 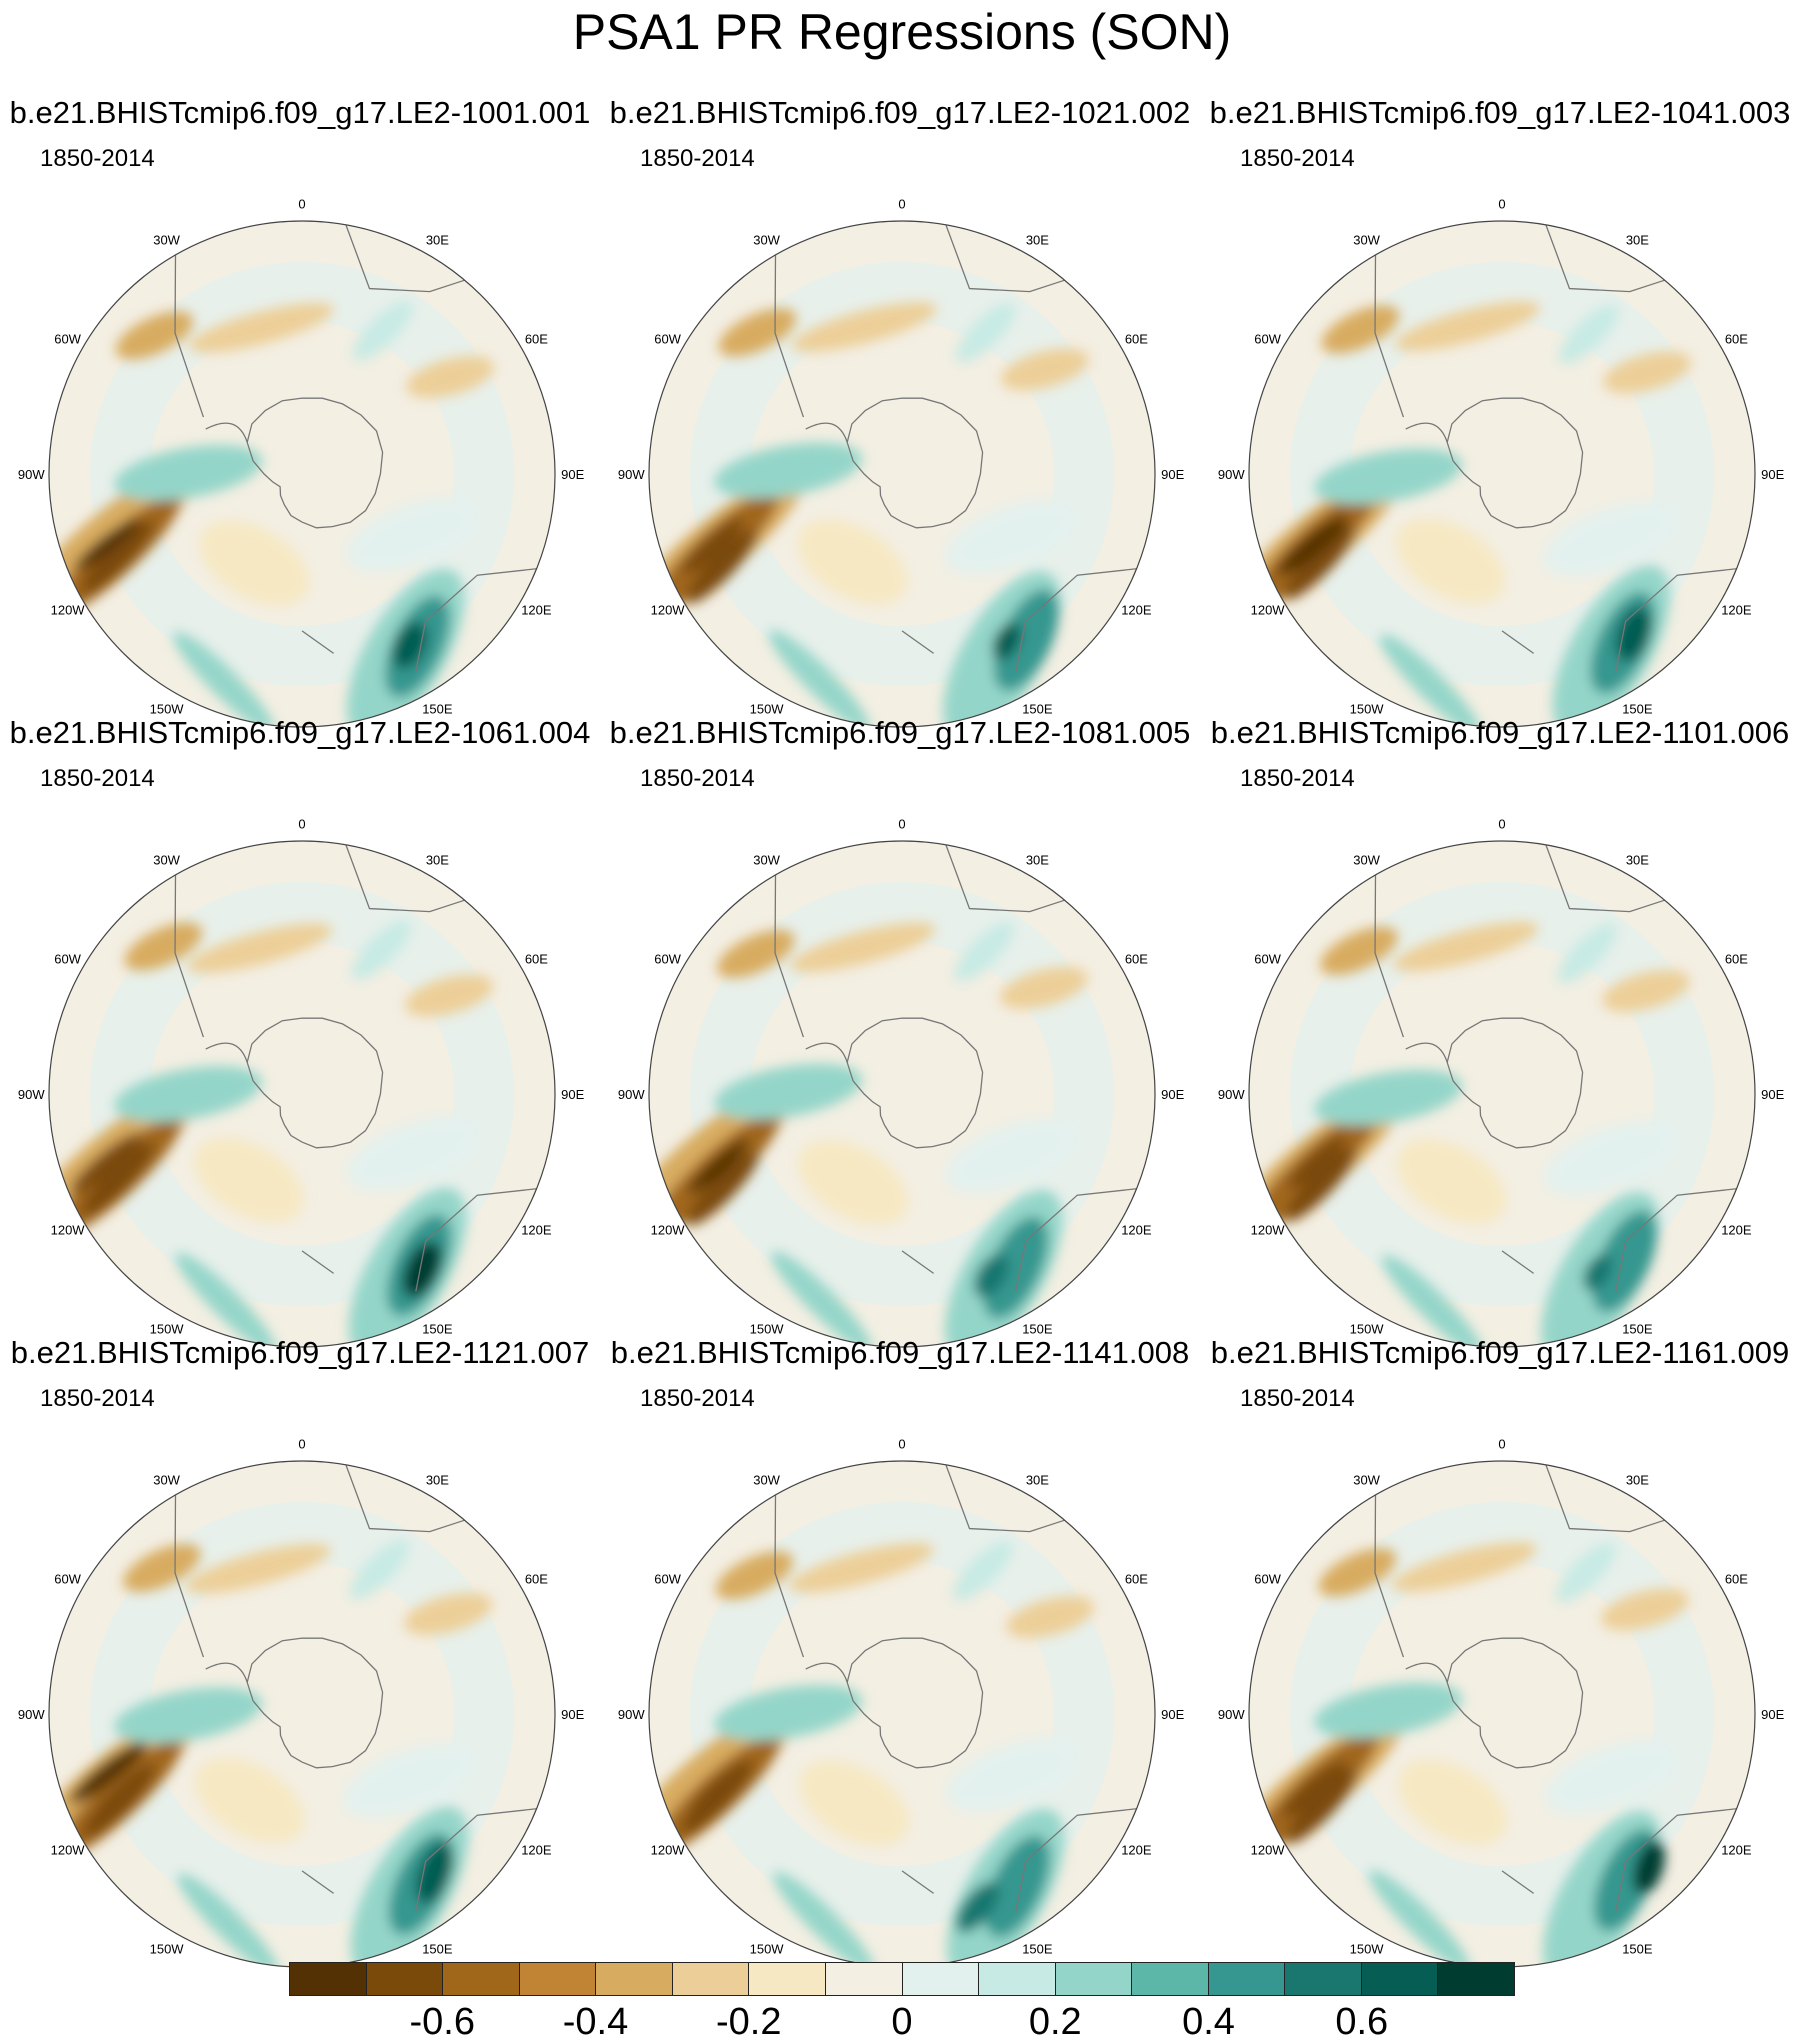 I want to click on panel-title: b.e21.BHISTcmip6.f09_g17.LE2-1021.002, so click(x=900, y=112).